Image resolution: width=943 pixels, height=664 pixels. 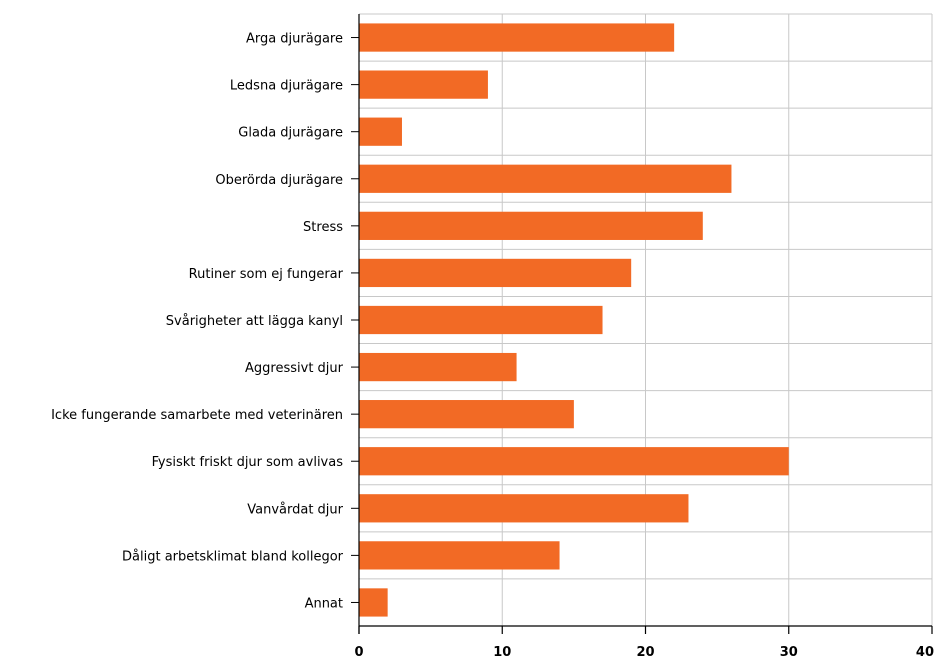 What do you see at coordinates (294, 39) in the screenshot?
I see `category-label: Arga djurägare` at bounding box center [294, 39].